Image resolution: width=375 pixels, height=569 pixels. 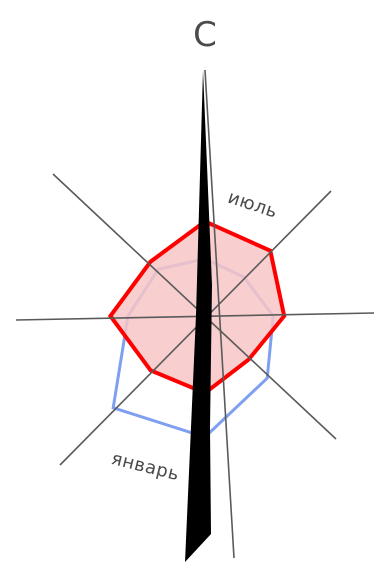 I want to click on north-needle, so click(x=198, y=316).